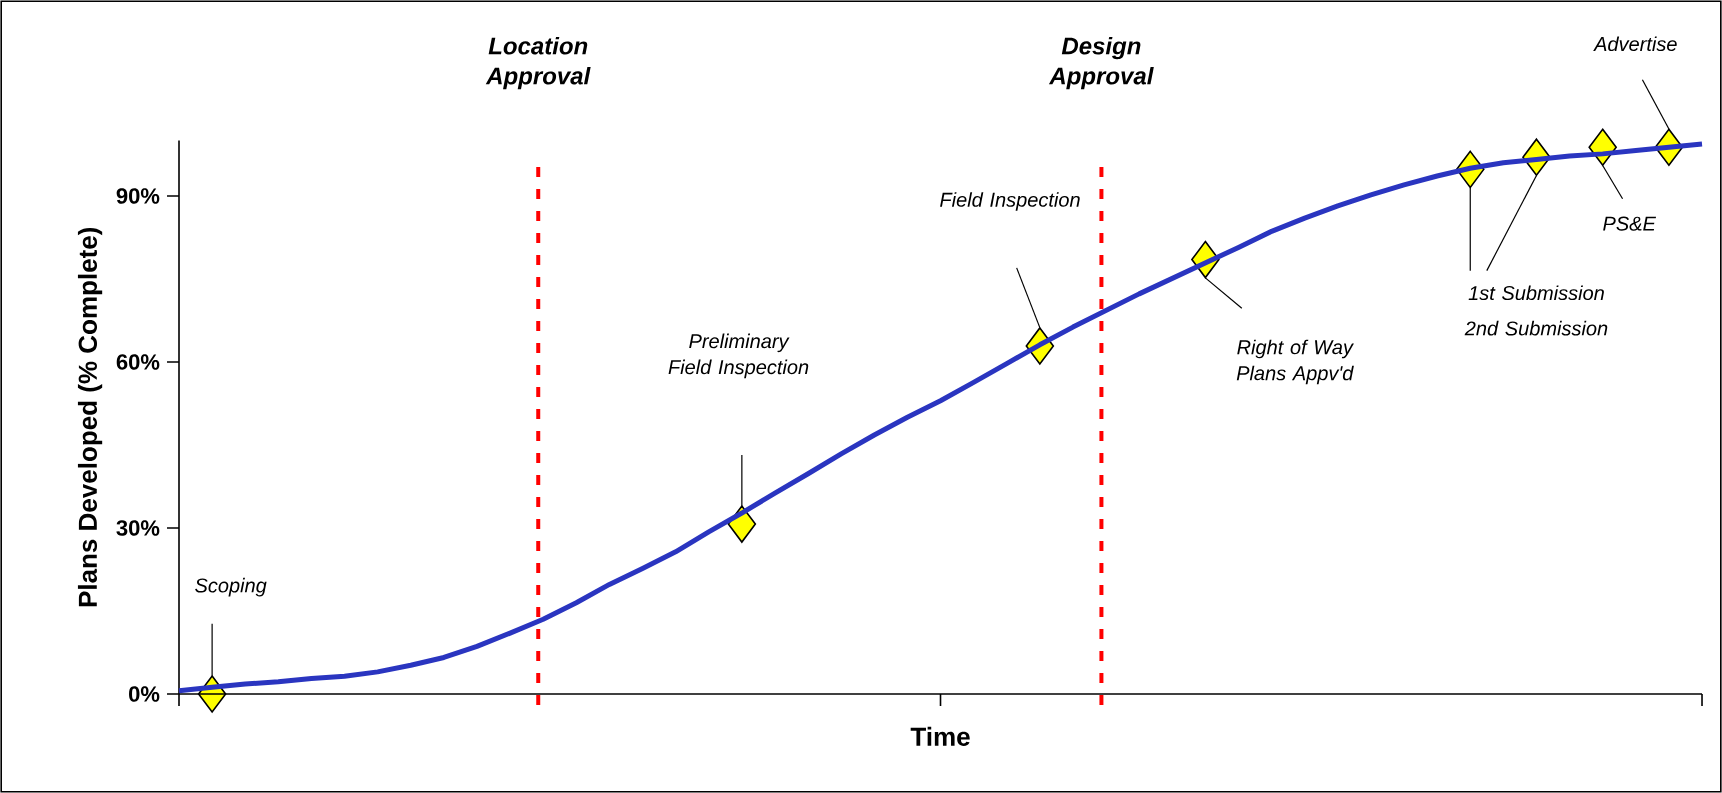 The height and width of the screenshot is (793, 1722). What do you see at coordinates (90, 417) in the screenshot?
I see `y-axis-title: Plans Developed (% Complete)` at bounding box center [90, 417].